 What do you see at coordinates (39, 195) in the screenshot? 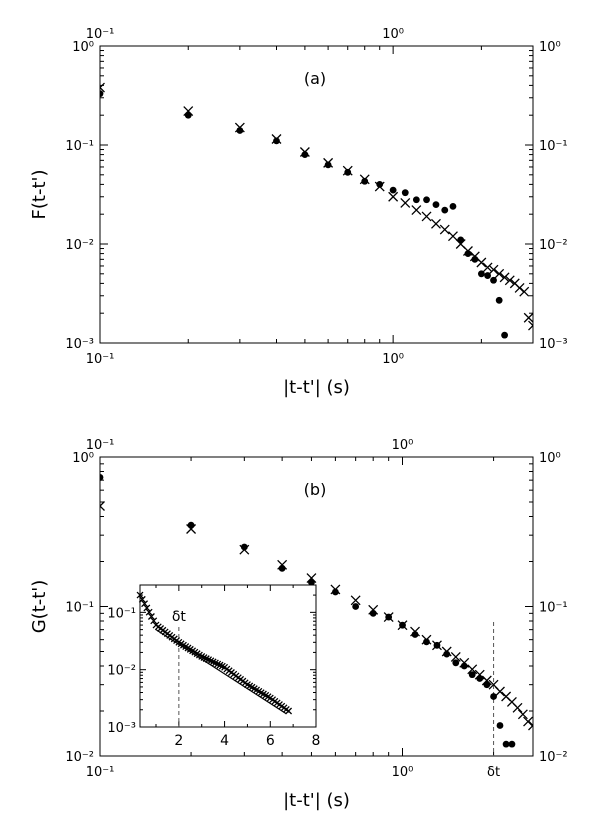
I see `y-axis-title: F(t-t')` at bounding box center [39, 195].